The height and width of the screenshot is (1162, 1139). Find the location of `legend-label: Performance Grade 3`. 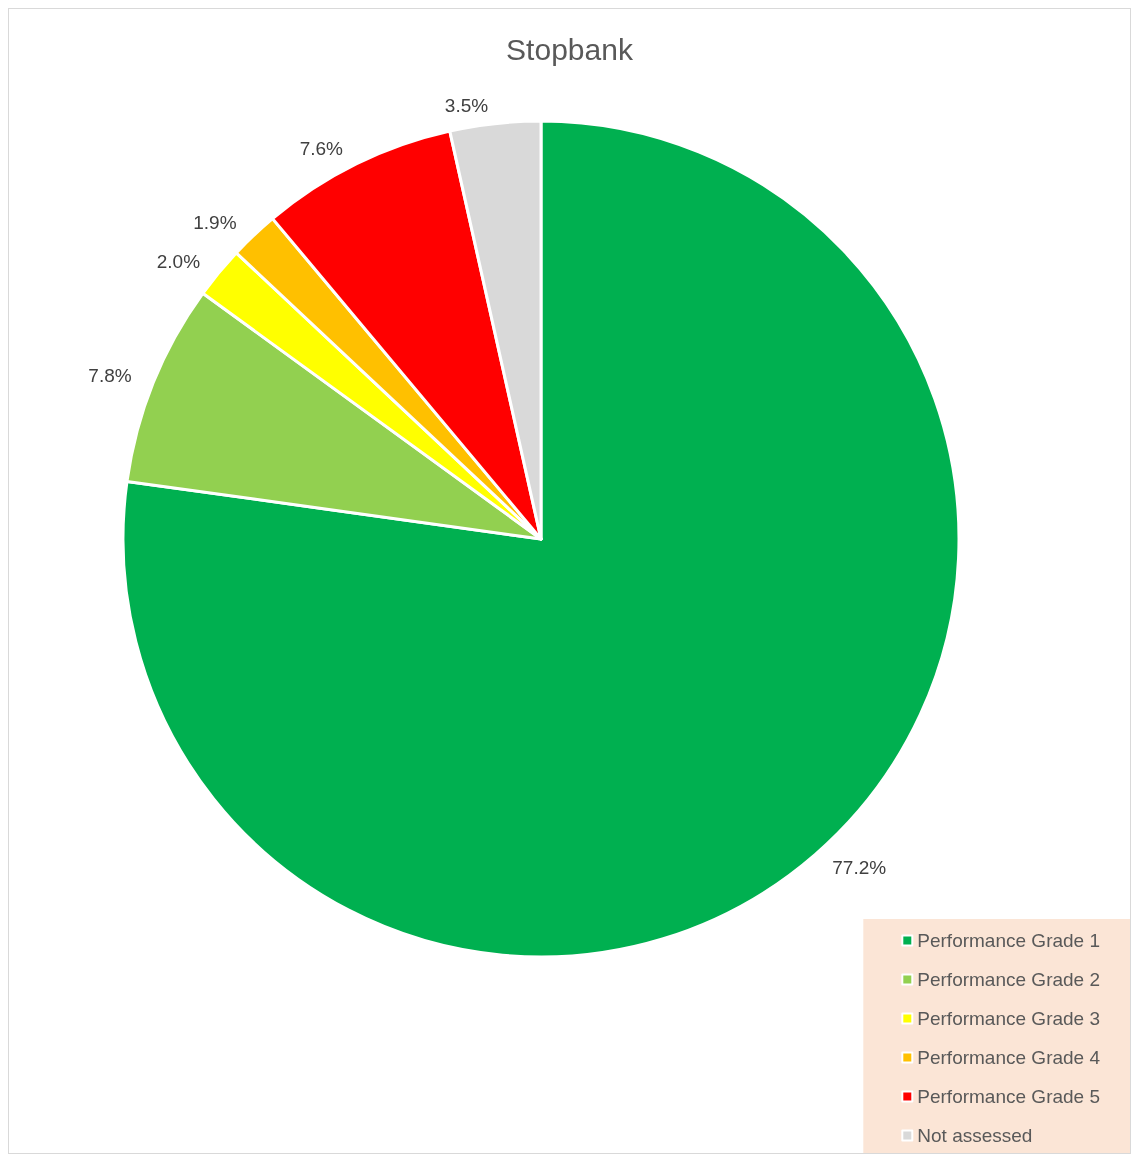

legend-label: Performance Grade 3 is located at coordinates (1008, 1018).